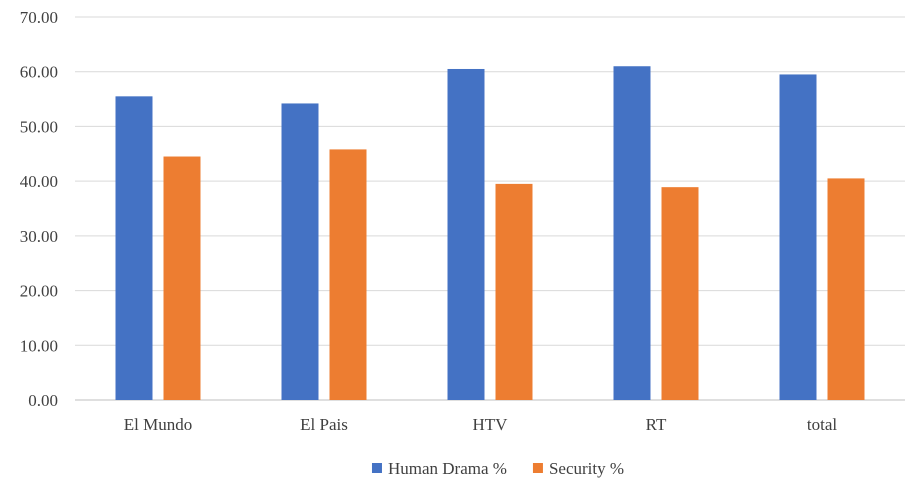 The image size is (916, 488). I want to click on x-tick-label: total, so click(822, 424).